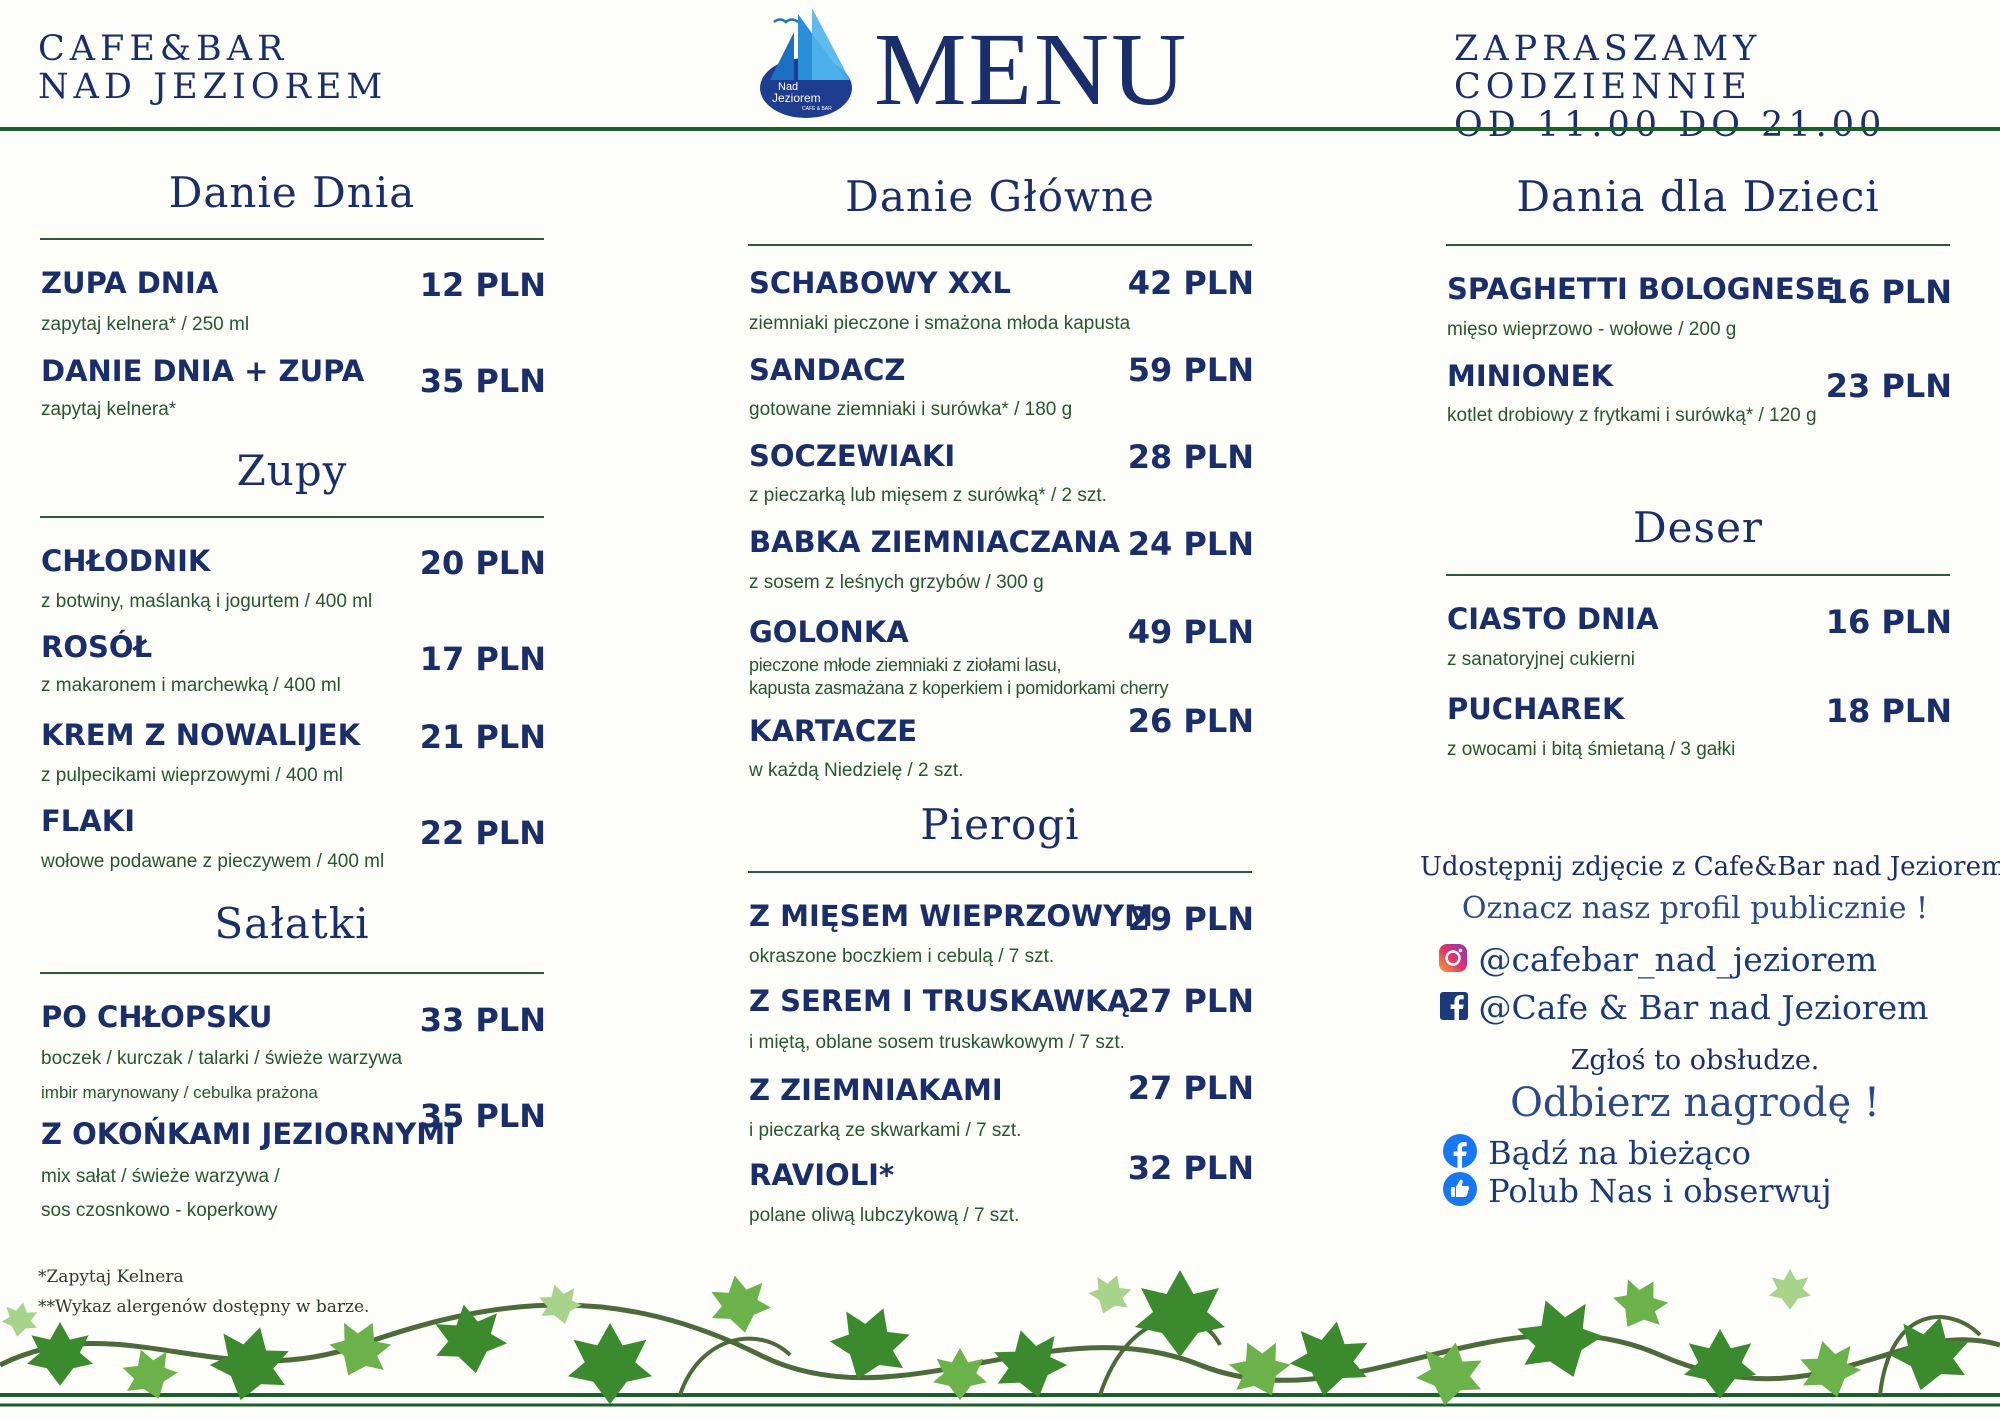 The width and height of the screenshot is (2000, 1419). I want to click on follow-facebook: Bądź na bieżąco, so click(1596, 1155).